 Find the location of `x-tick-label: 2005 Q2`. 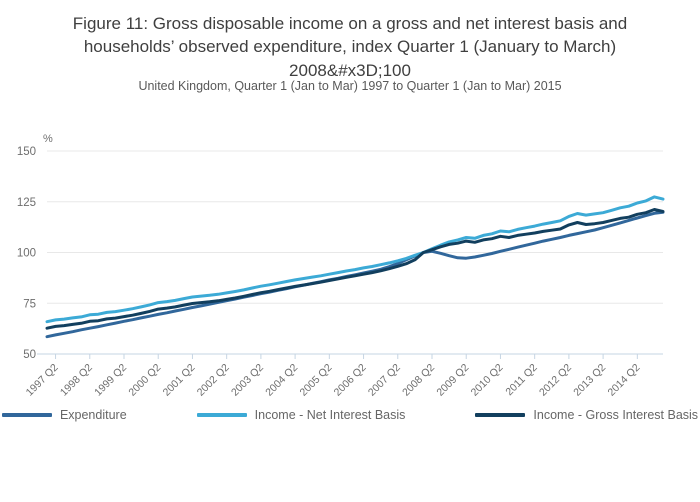

x-tick-label: 2005 Q2 is located at coordinates (315, 380).